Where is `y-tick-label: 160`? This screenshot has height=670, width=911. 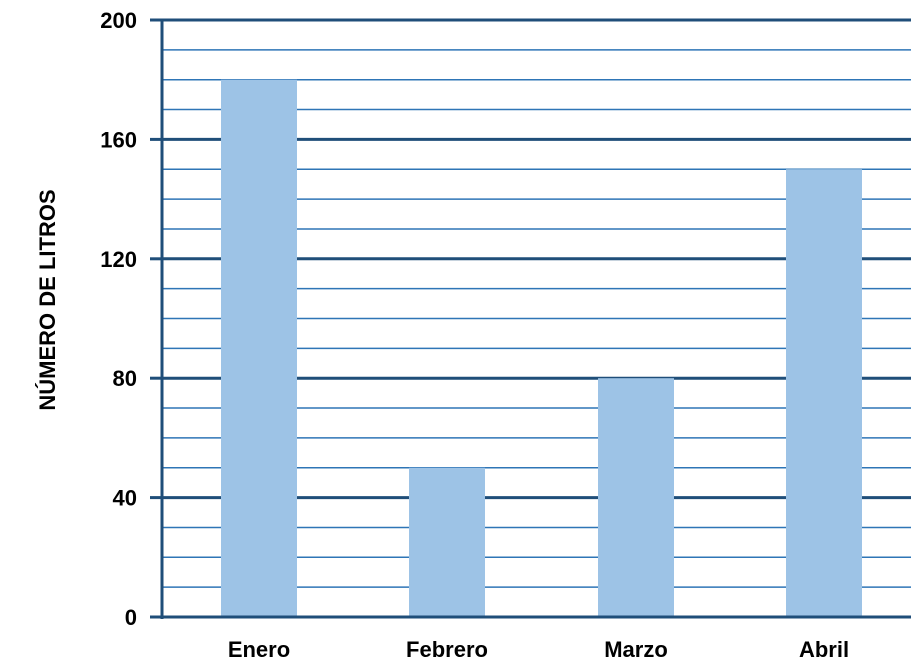 y-tick-label: 160 is located at coordinates (118, 139).